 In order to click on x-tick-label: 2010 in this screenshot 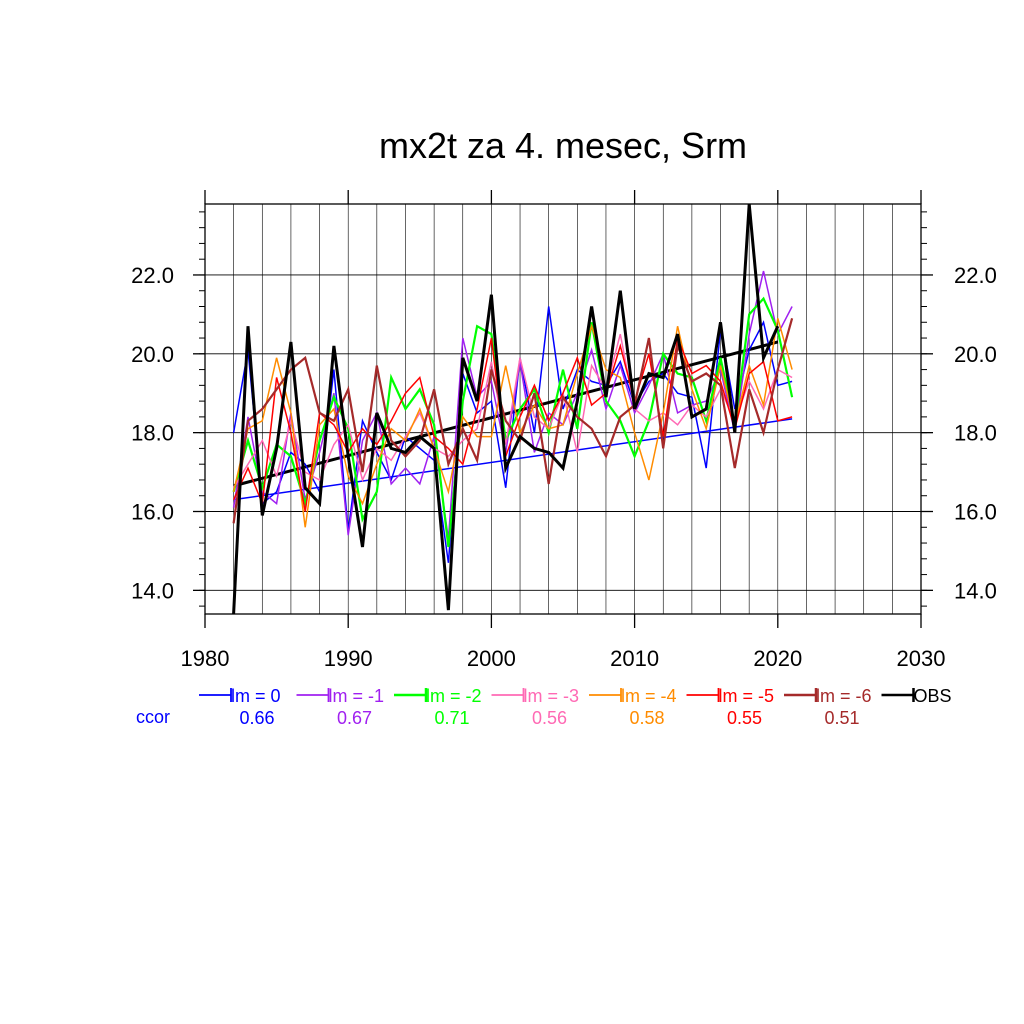, I will do `click(634, 658)`.